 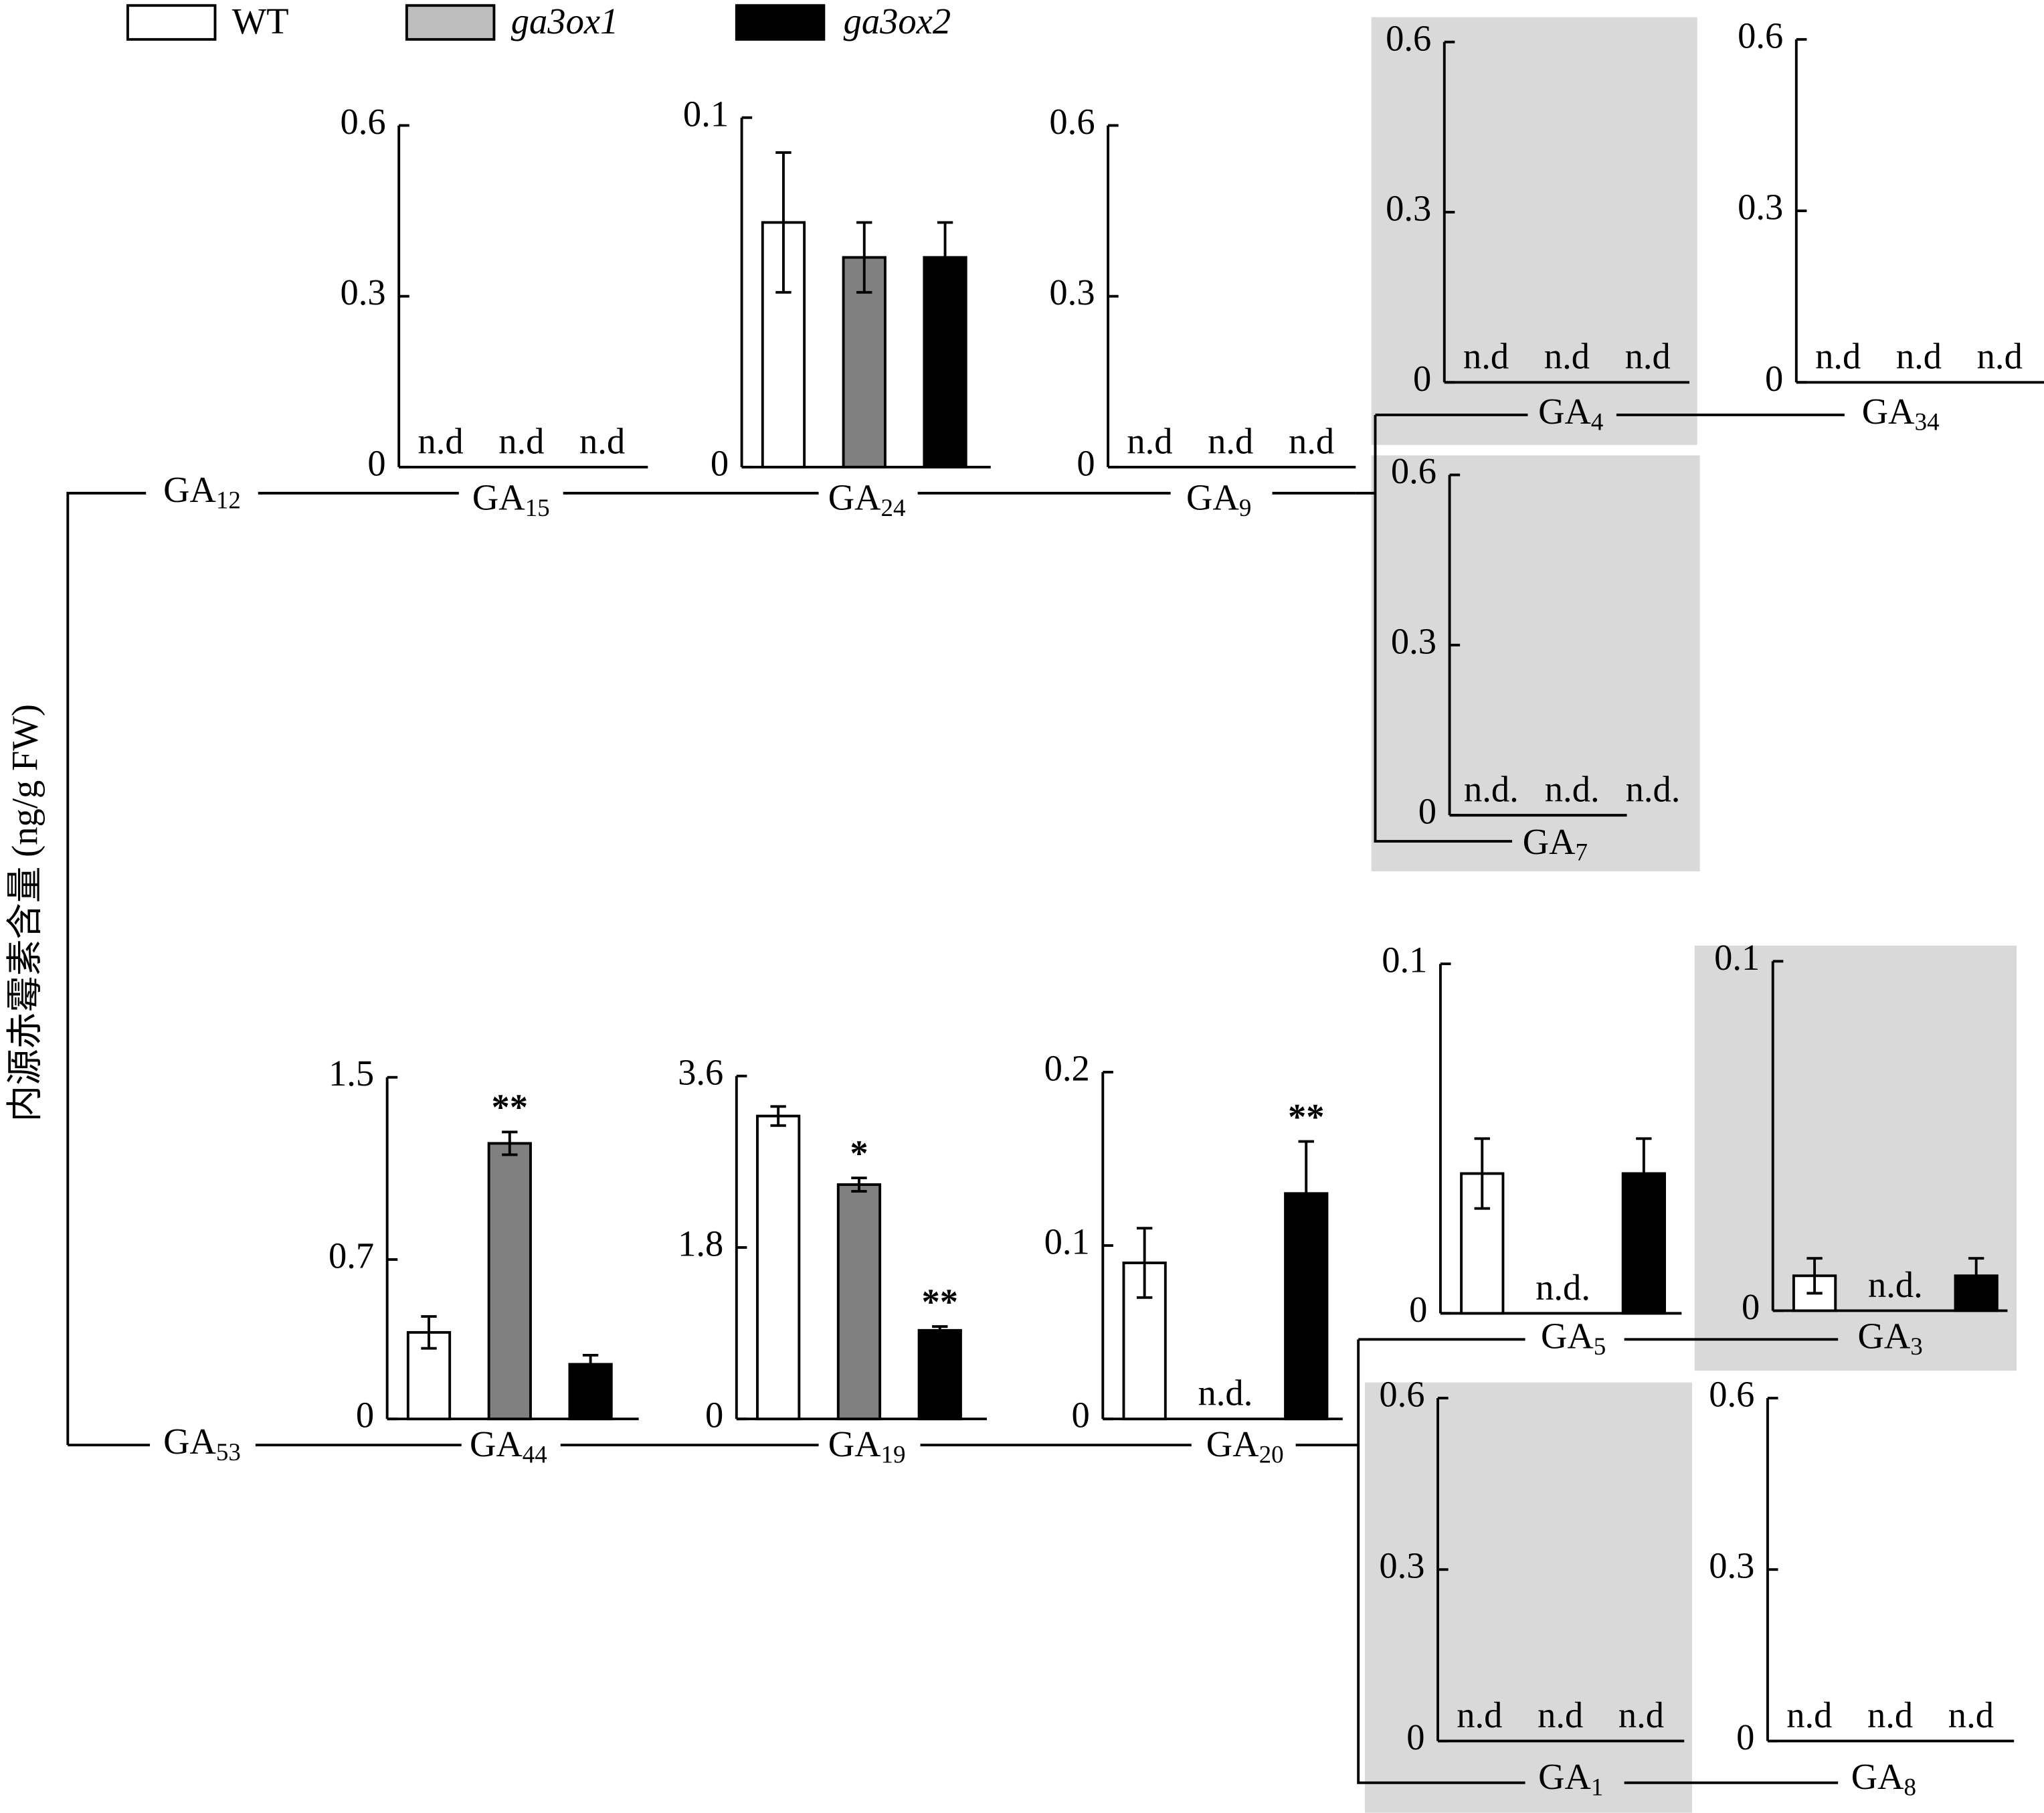 I want to click on y-tick-label: 3.6, so click(x=701, y=1071).